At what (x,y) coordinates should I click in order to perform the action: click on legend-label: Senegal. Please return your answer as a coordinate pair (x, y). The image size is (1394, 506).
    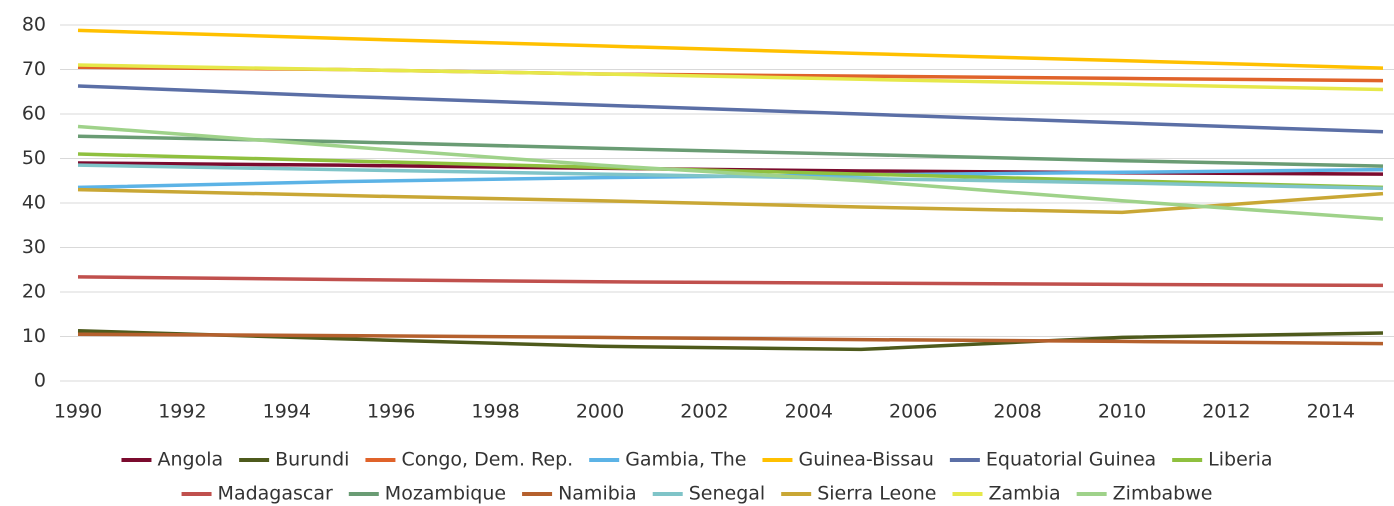
    Looking at the image, I should click on (727, 494).